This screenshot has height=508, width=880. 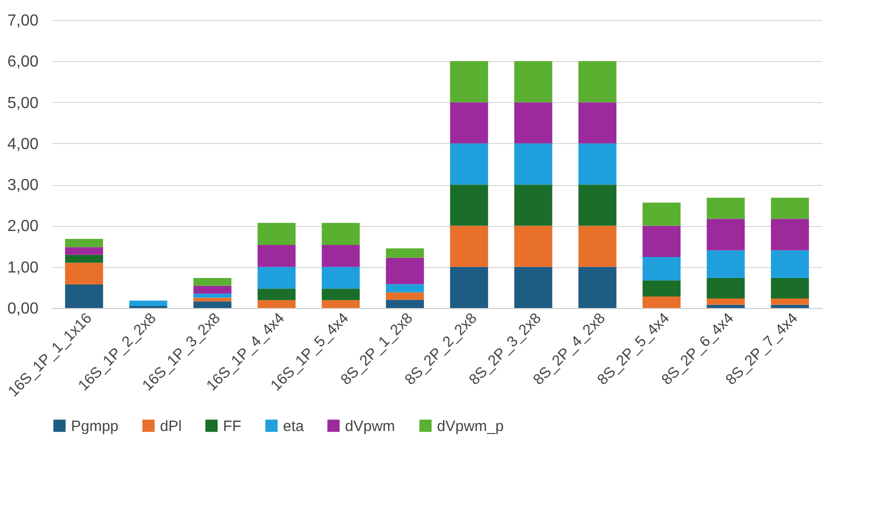 I want to click on y-tick-label: 6,00, so click(x=23, y=62).